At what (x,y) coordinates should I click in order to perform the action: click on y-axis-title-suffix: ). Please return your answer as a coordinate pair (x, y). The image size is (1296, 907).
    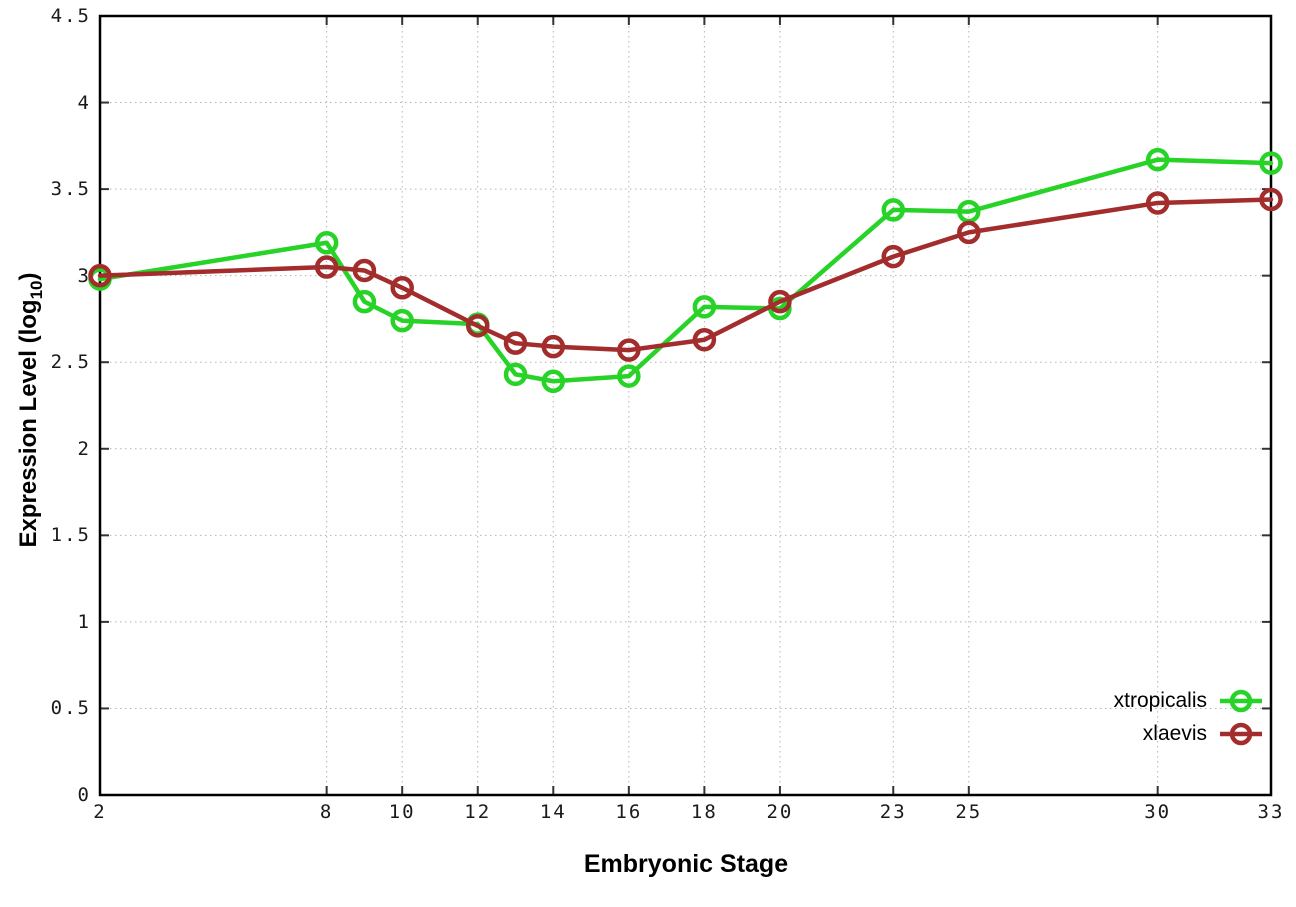
    Looking at the image, I should click on (29, 276).